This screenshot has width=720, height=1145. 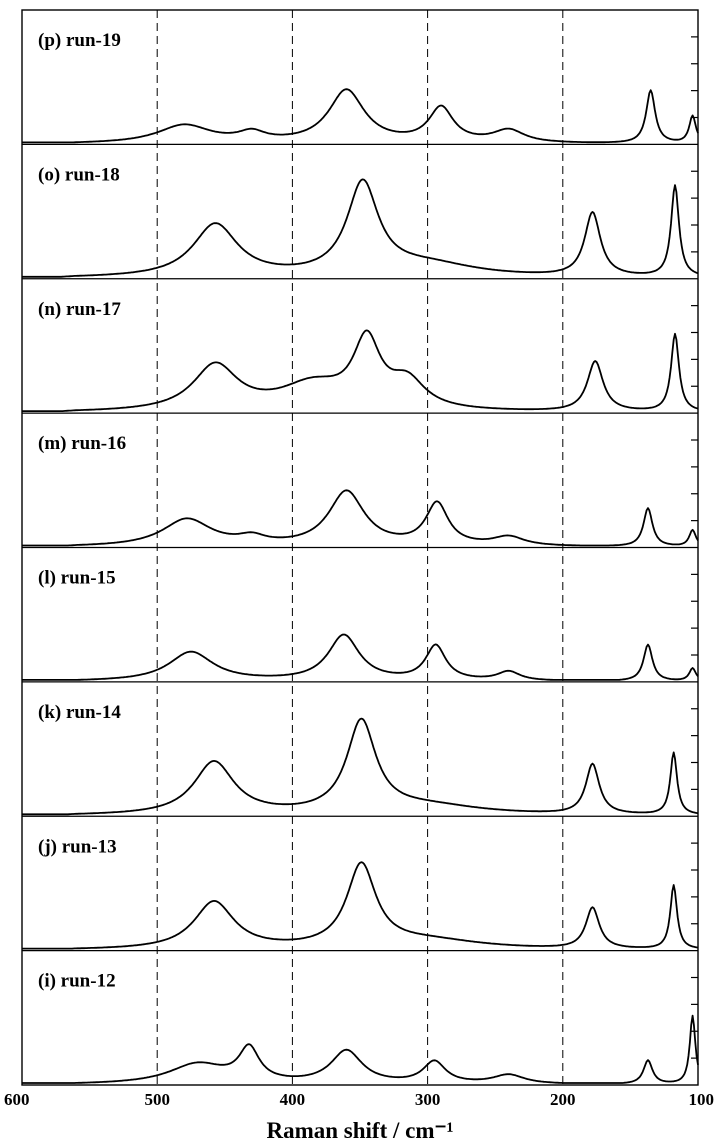 What do you see at coordinates (360, 625) in the screenshot?
I see `spectrum-panel: (l) run-15` at bounding box center [360, 625].